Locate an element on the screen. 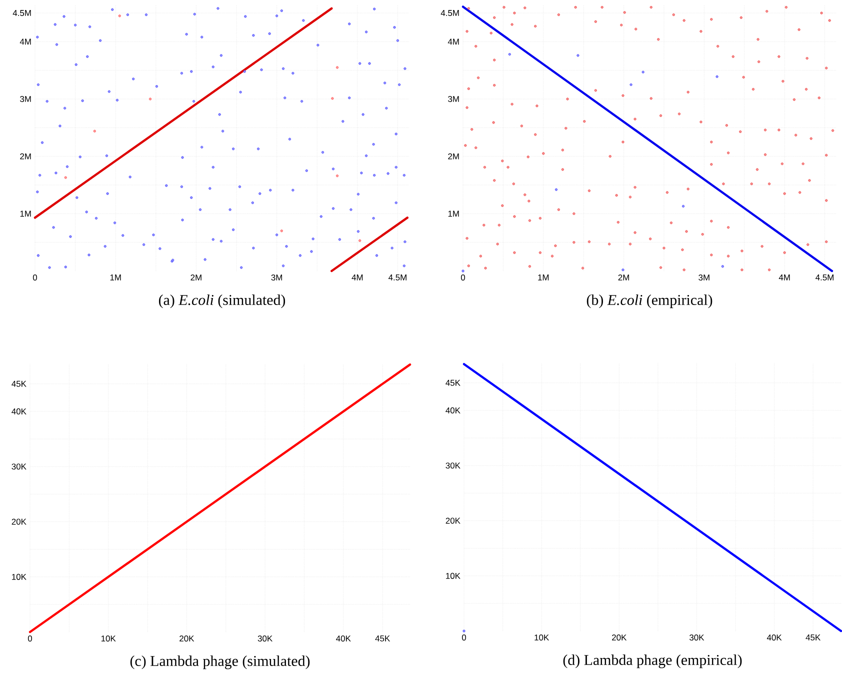 The width and height of the screenshot is (842, 692). text: (b) E.coli (empirical) is located at coordinates (649, 301).